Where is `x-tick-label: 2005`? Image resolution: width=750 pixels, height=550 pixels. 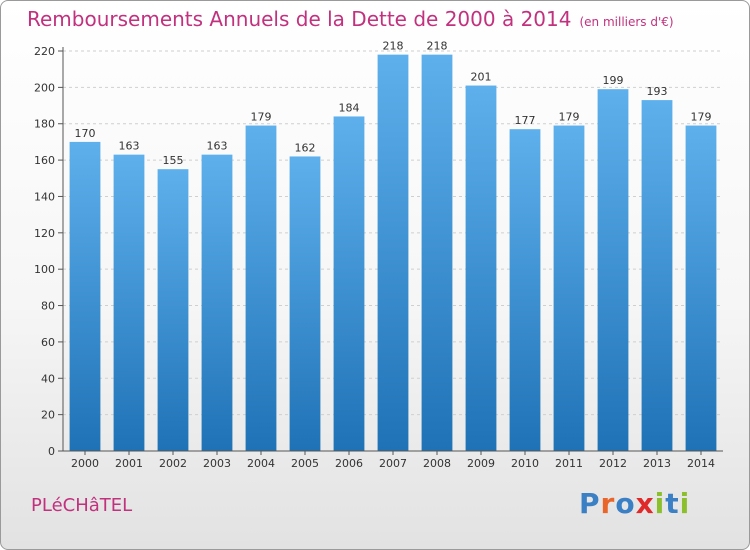
x-tick-label: 2005 is located at coordinates (305, 463).